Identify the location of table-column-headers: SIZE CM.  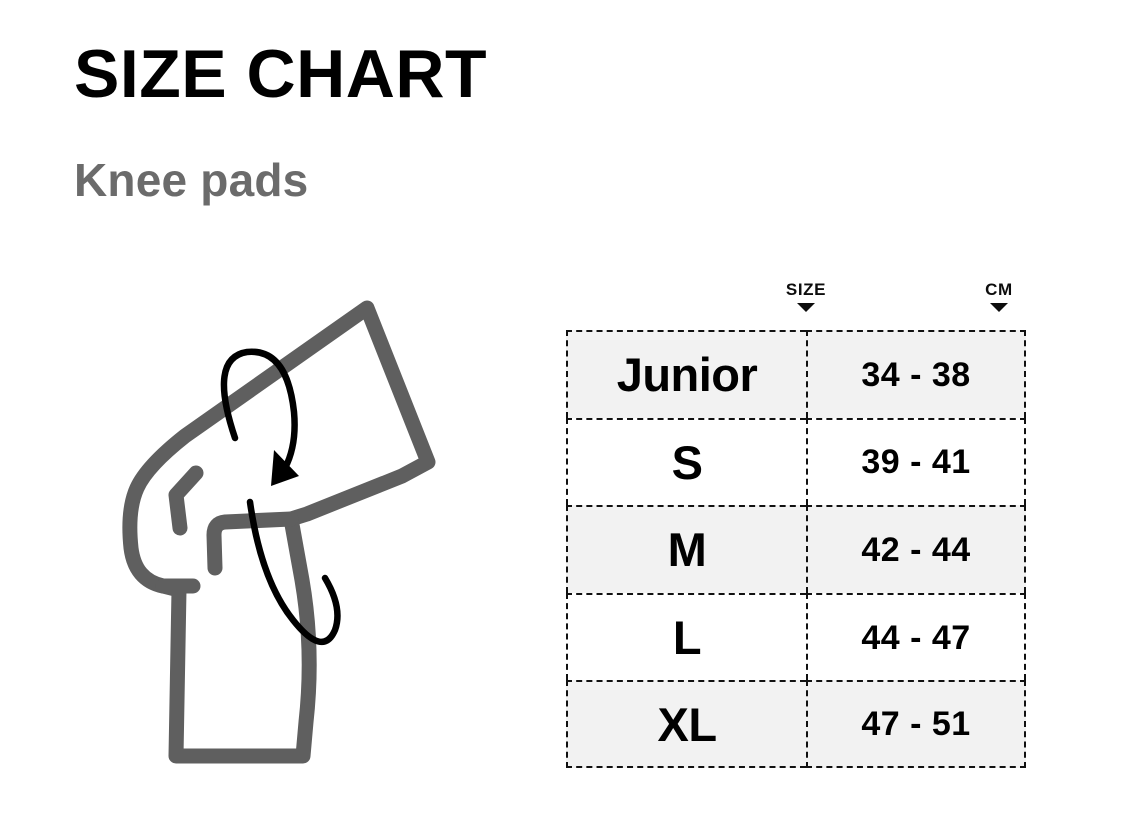
(796, 304).